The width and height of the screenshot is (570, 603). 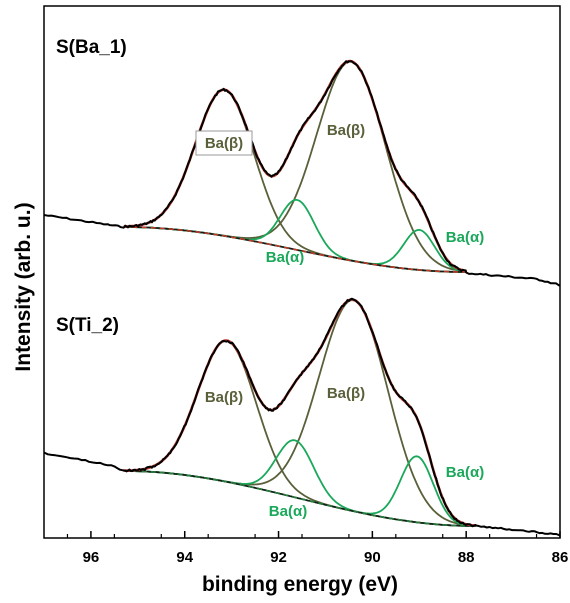 What do you see at coordinates (465, 472) in the screenshot?
I see `panel-2-peak-label-3: Ba(α)` at bounding box center [465, 472].